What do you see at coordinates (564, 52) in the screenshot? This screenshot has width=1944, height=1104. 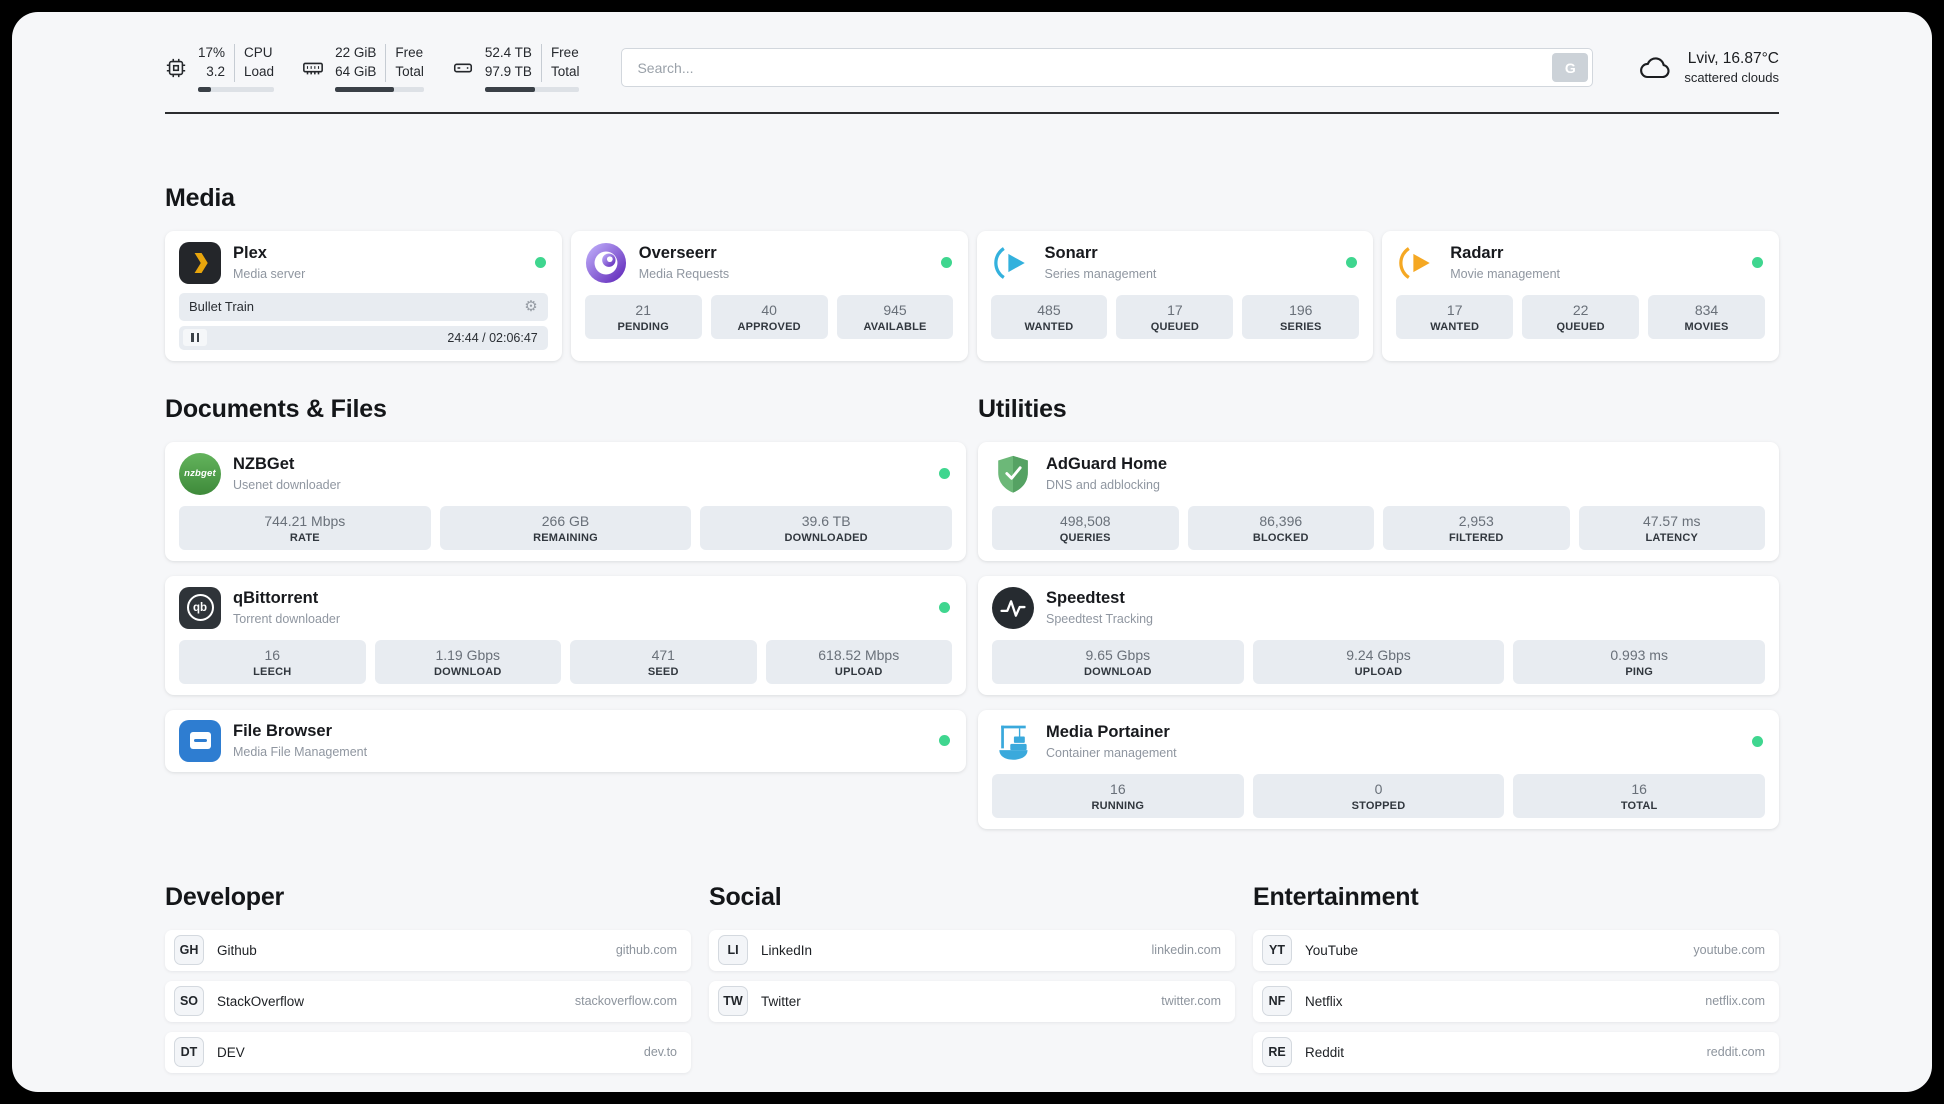 I see `disk-free-label: Free` at bounding box center [564, 52].